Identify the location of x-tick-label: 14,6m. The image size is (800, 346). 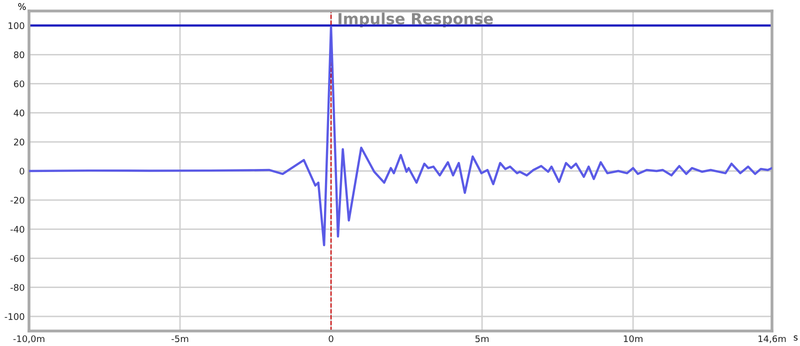
(772, 339).